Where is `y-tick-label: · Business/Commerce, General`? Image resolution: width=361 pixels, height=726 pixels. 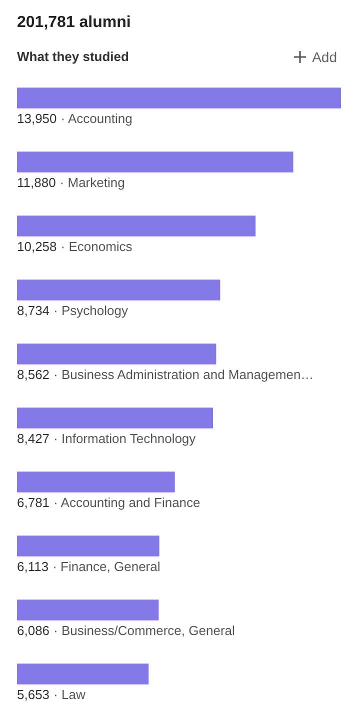 y-tick-label: · Business/Commerce, General is located at coordinates (144, 630).